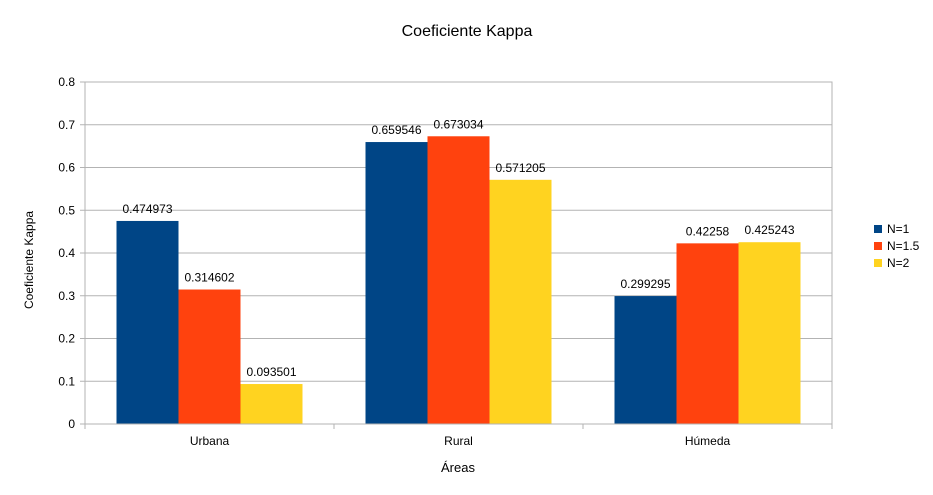 The image size is (933, 495). I want to click on x-axis-ticks: Urbana Rural Húmeda, so click(458, 436).